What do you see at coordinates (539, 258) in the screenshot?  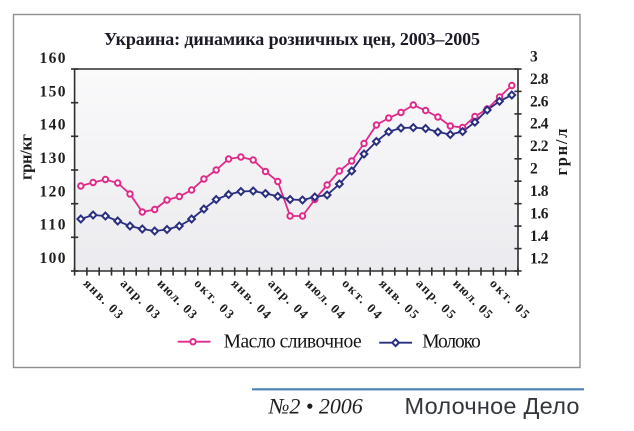 I see `svg-text: 1.2` at bounding box center [539, 258].